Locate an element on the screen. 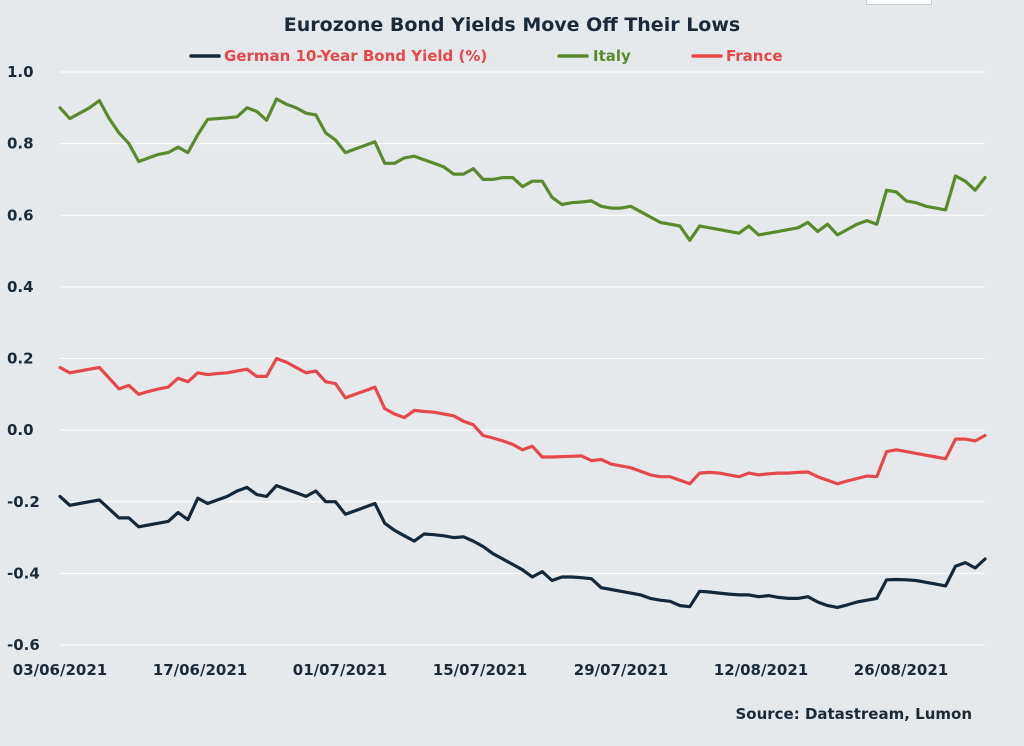 The width and height of the screenshot is (1024, 746). legend-label: Italy is located at coordinates (612, 56).